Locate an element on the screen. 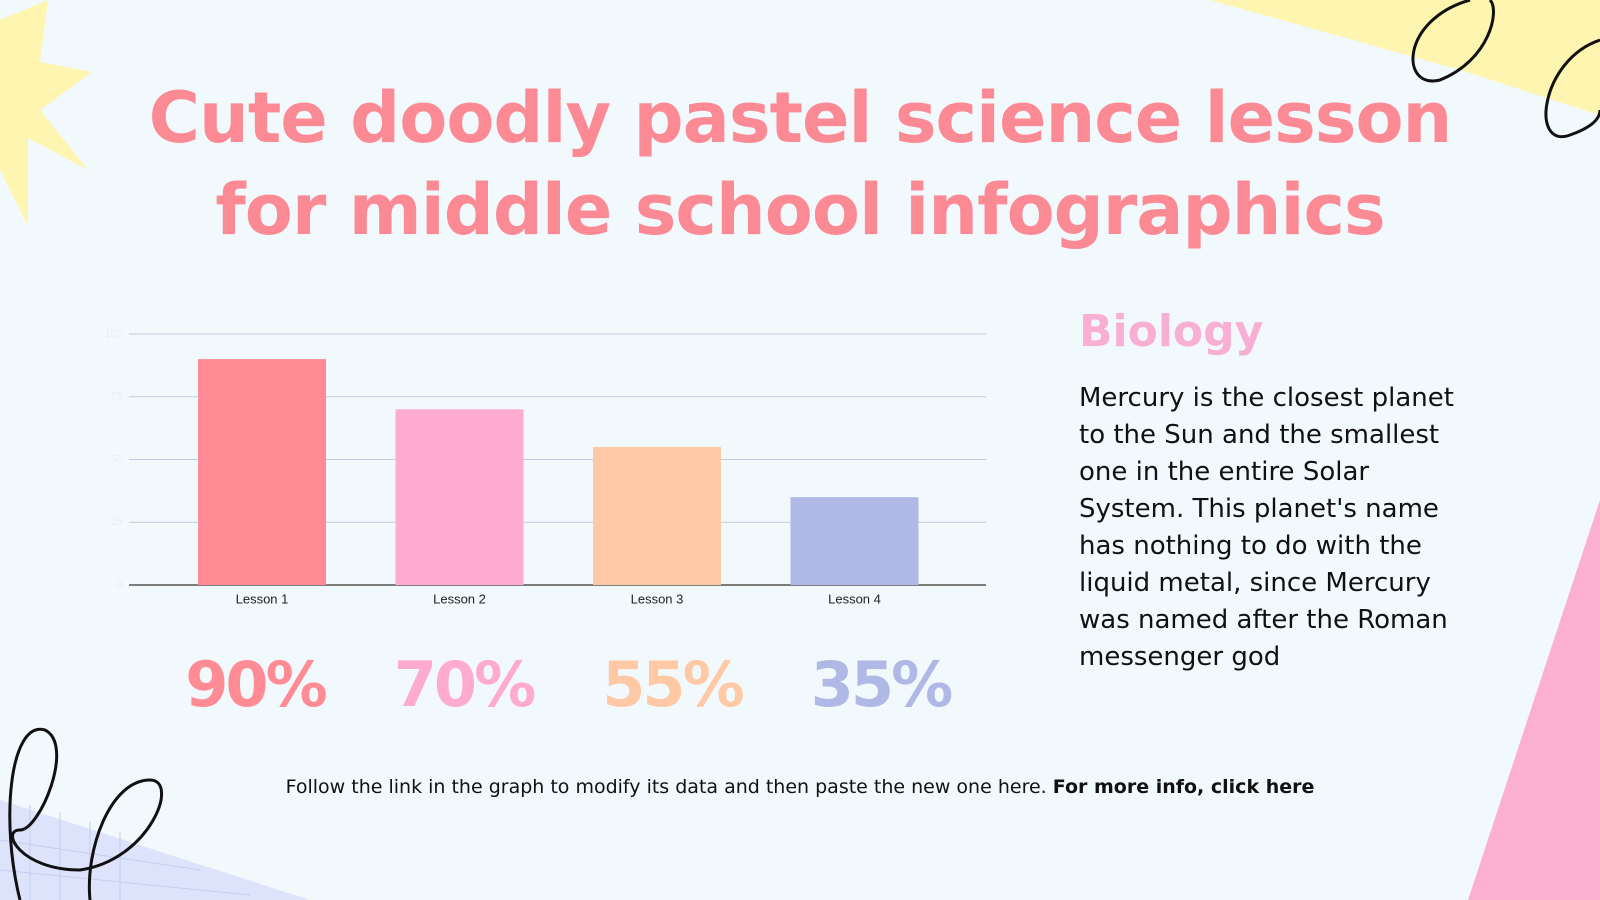  value-label: 55% is located at coordinates (672, 684).